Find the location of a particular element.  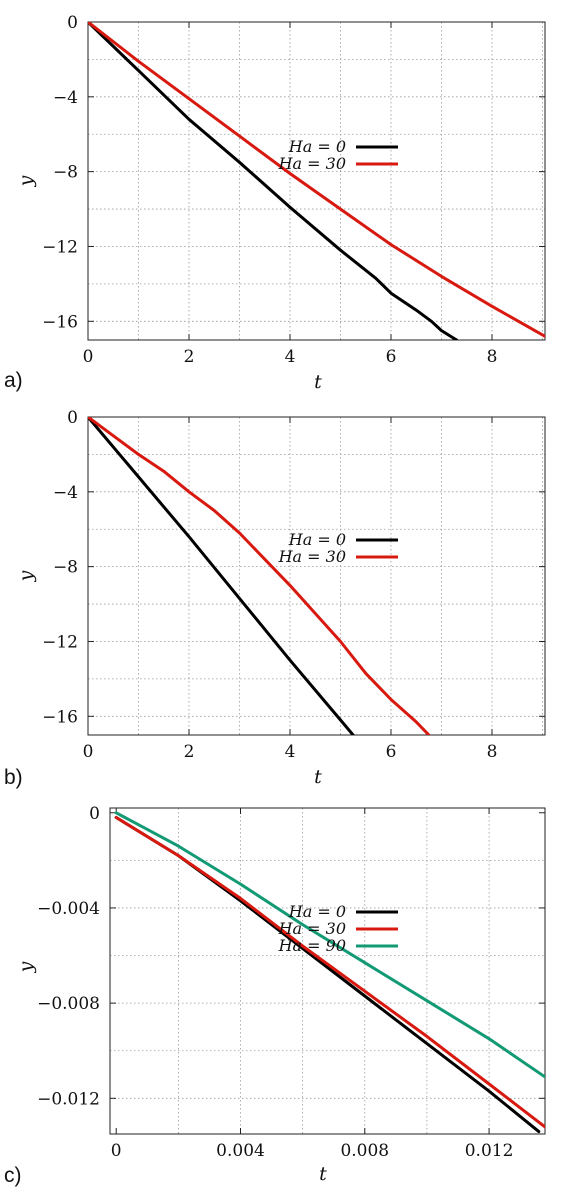

y-tick-label: −0.008 is located at coordinates (68, 1004).